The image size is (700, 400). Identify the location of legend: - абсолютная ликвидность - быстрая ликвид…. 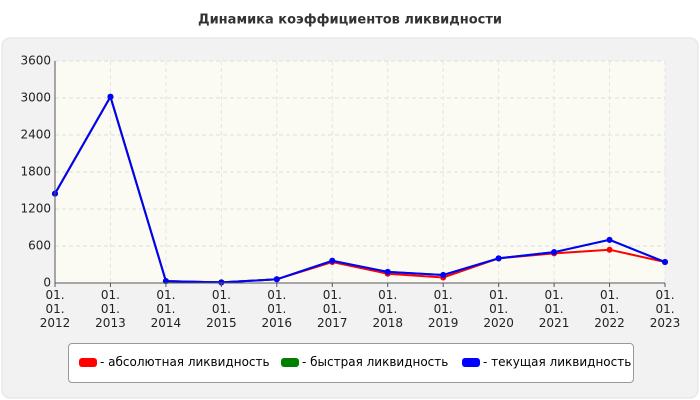
(351, 363).